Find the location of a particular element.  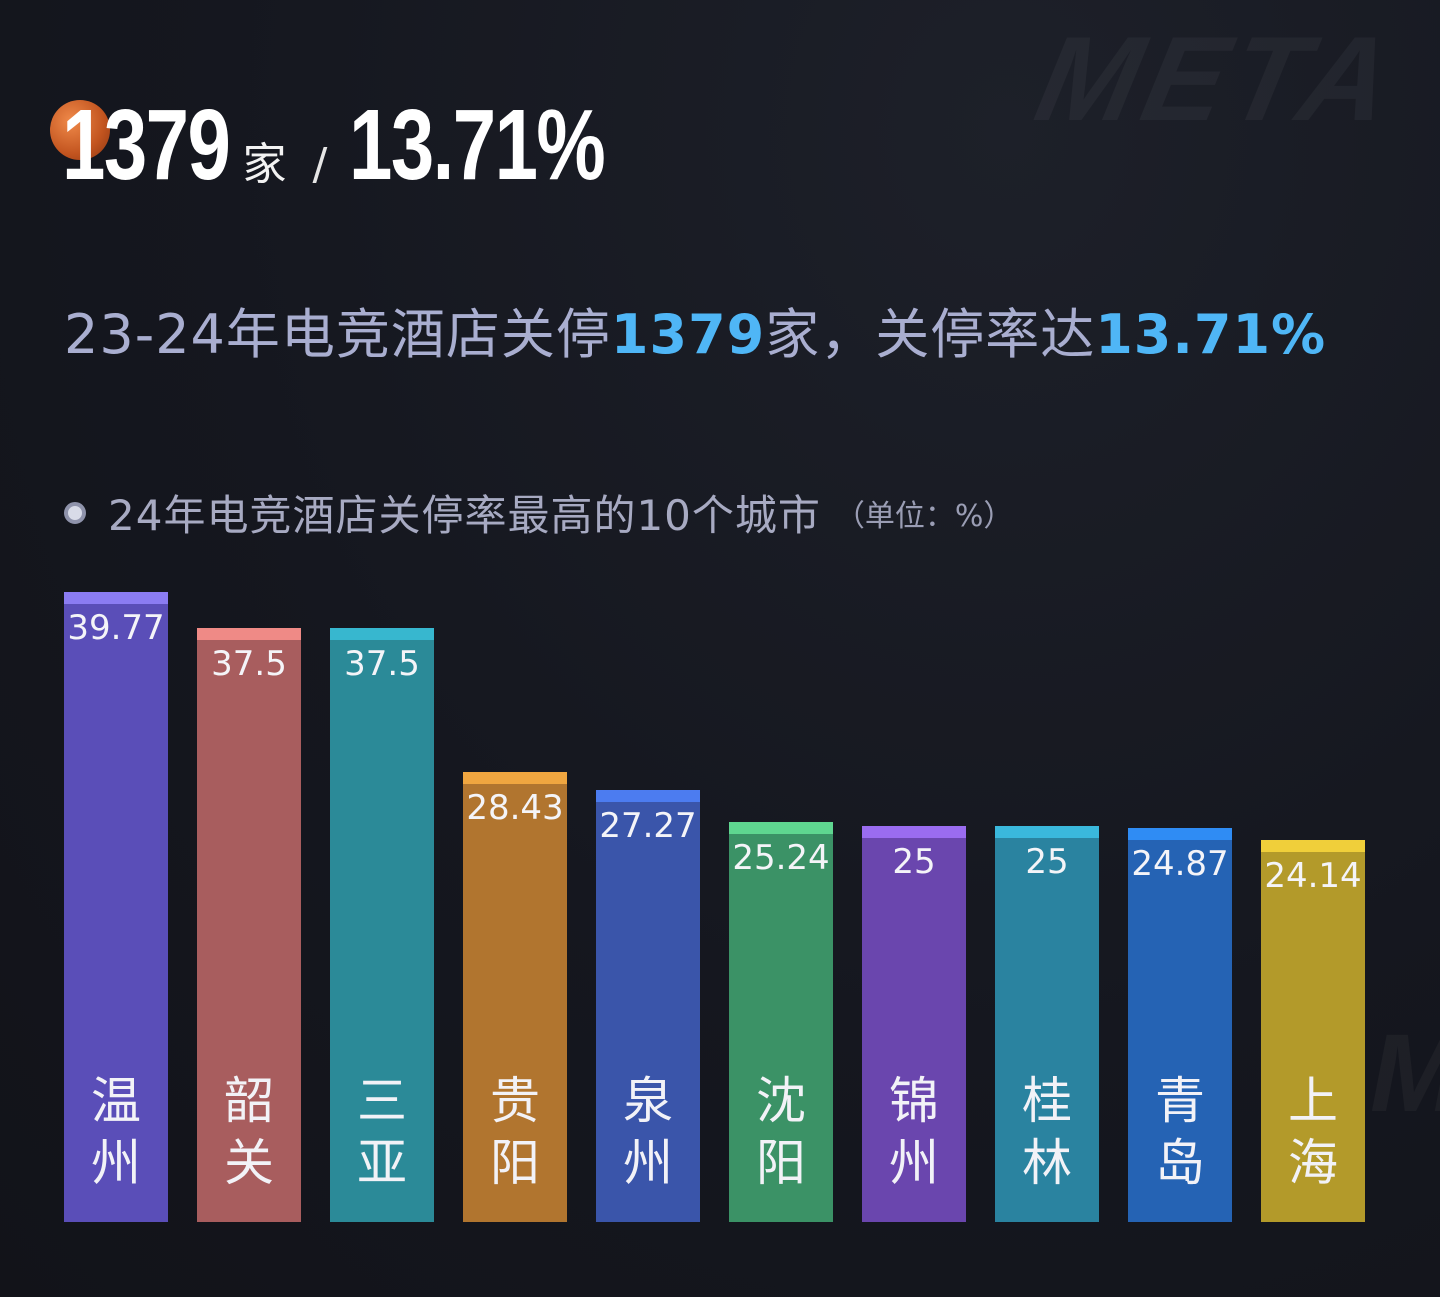

chart-title-unit: （单位：%） is located at coordinates (924, 516).